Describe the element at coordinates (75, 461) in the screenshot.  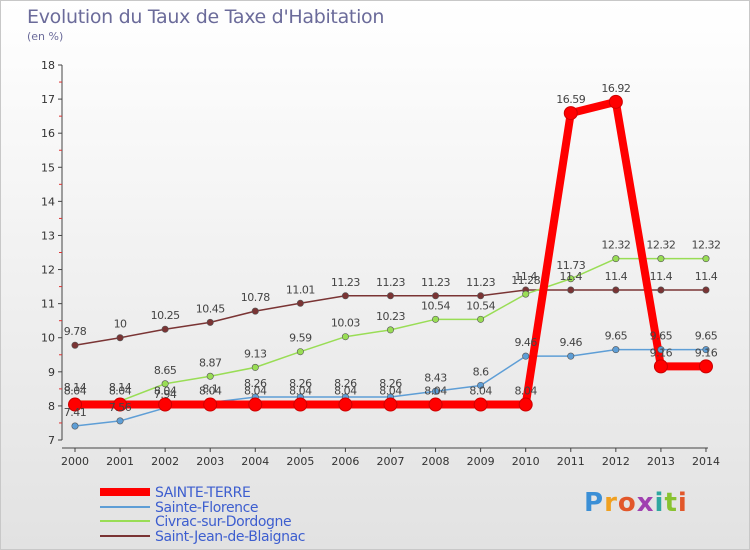
I see `x-tick-label: 2000` at that location.